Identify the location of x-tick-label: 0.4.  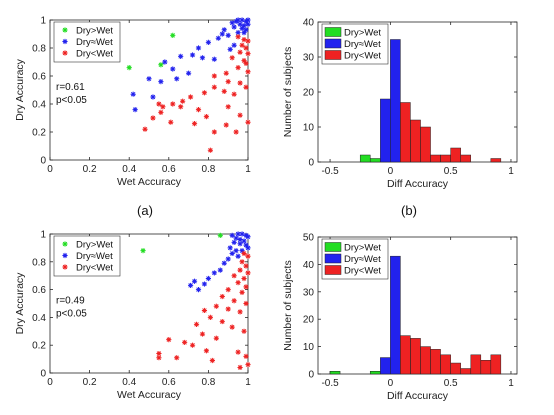
(129, 382).